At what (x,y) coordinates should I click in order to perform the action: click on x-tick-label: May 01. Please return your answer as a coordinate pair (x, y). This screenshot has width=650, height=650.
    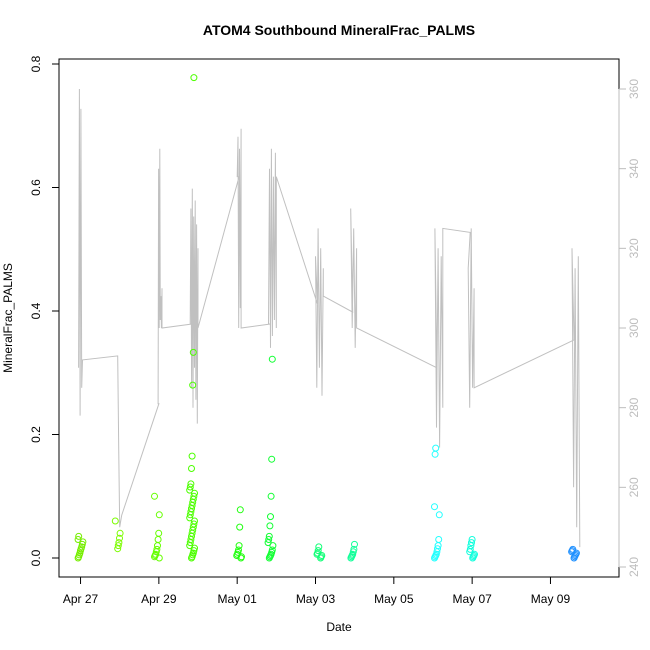
    Looking at the image, I should click on (238, 599).